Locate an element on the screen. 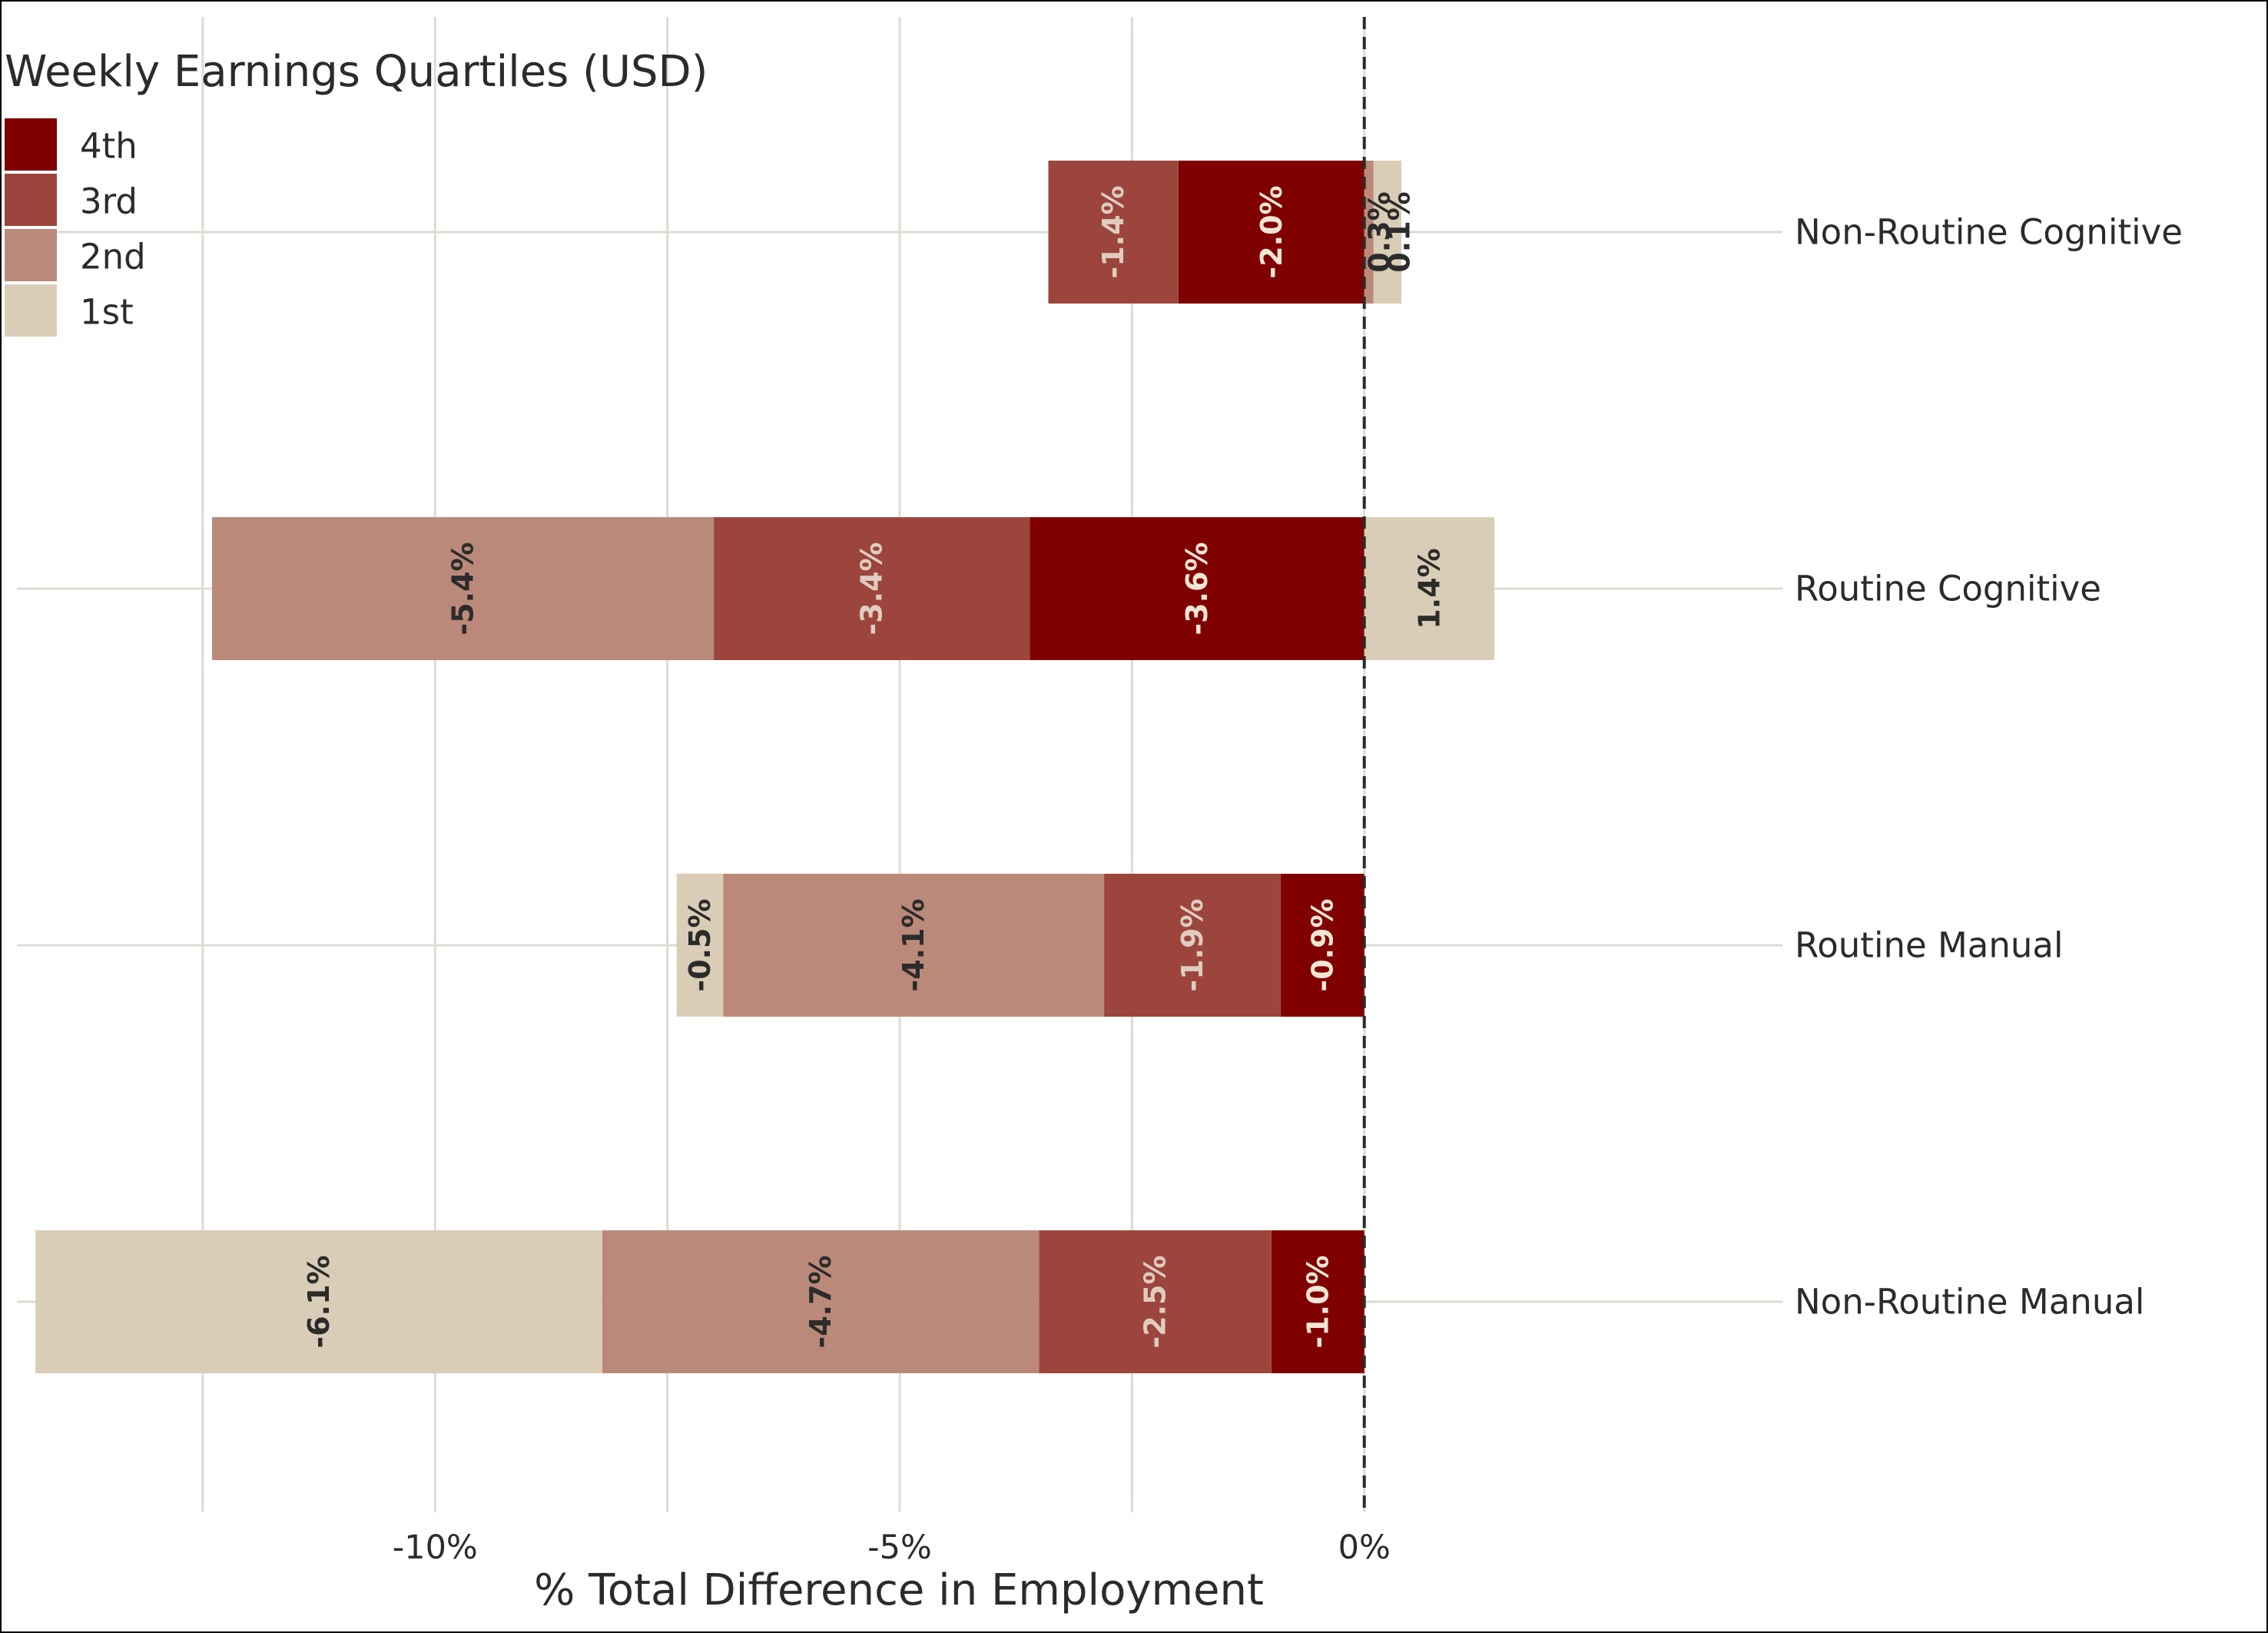 The image size is (2268, 1633). category-label: Non-Routine Cognitive is located at coordinates (1989, 233).